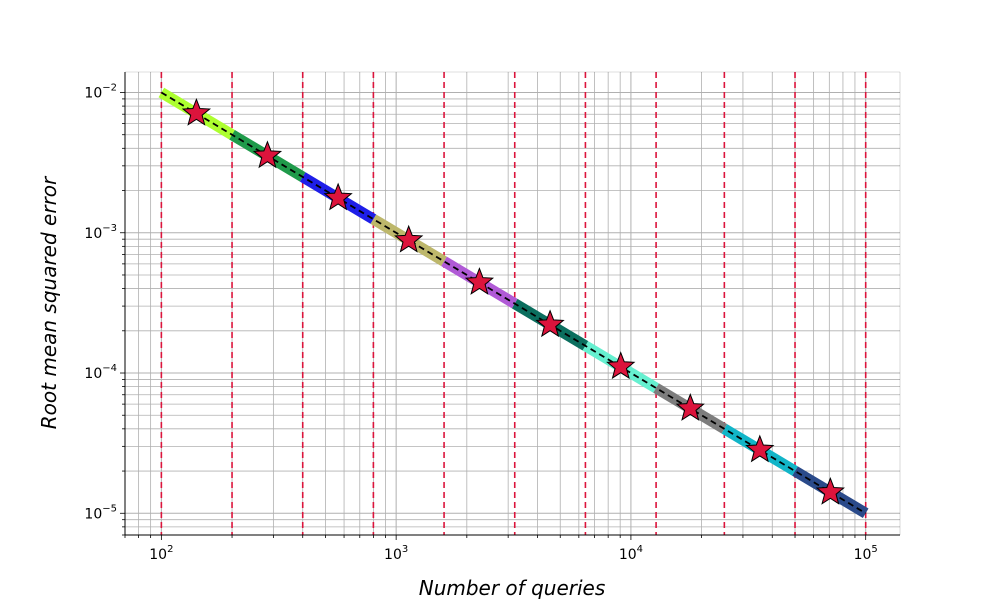 This screenshot has width=1000, height=600. Describe the element at coordinates (104, 309) in the screenshot. I see `y-axis-ticks: 10⁻² 10⁻³ 10⁻⁴ 10⁻⁵` at that location.